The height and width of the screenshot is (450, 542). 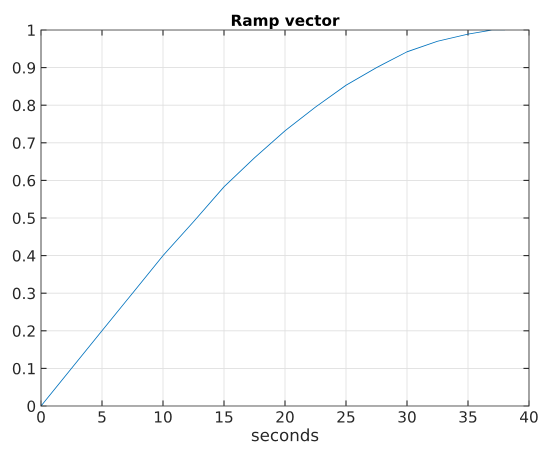 I want to click on y-tick-label: 0.8, so click(x=24, y=106).